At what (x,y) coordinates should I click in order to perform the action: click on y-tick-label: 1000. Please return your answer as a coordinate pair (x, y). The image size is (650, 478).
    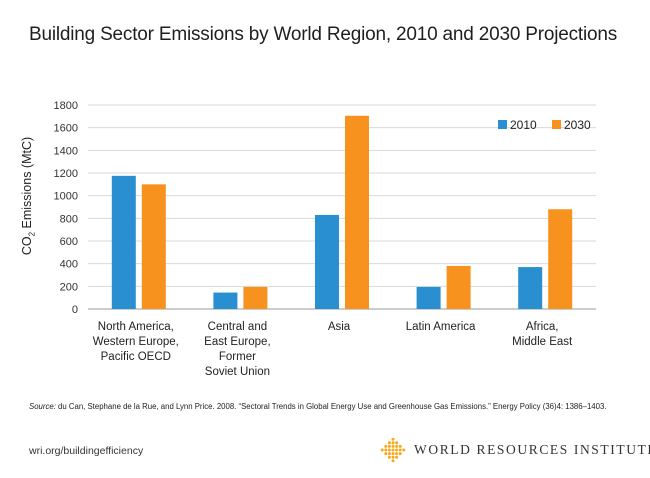
    Looking at the image, I should click on (66, 197).